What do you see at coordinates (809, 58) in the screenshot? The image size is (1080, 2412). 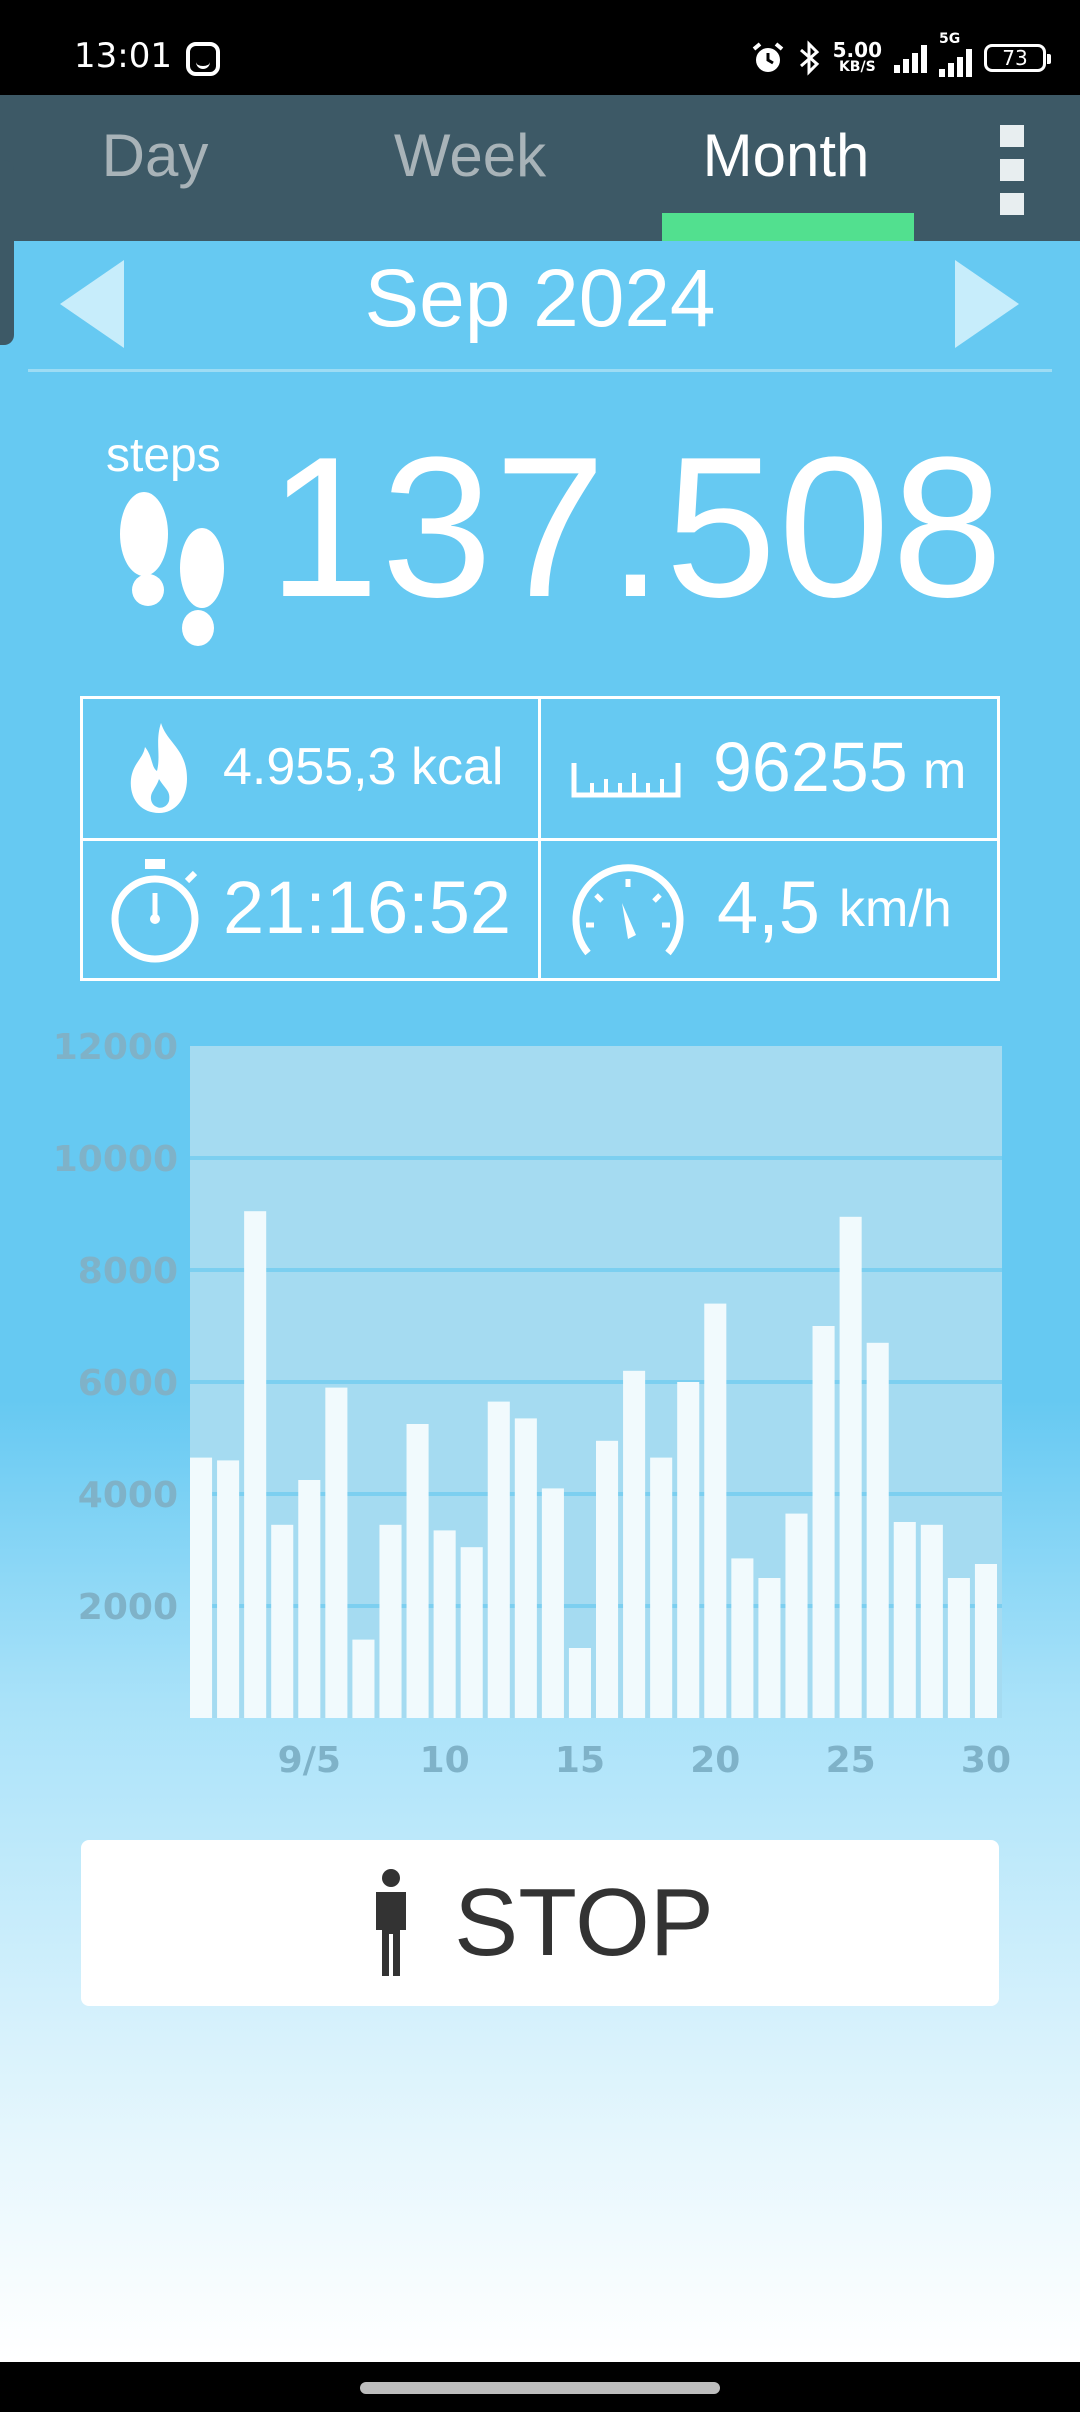 I see `bluetooth-icon` at bounding box center [809, 58].